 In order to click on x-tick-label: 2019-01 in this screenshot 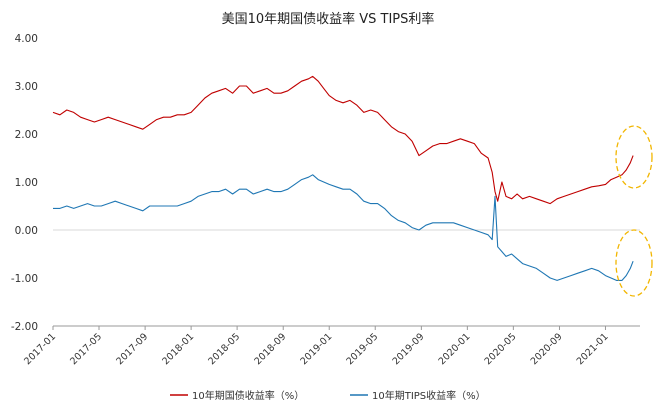, I will do `click(317, 349)`.